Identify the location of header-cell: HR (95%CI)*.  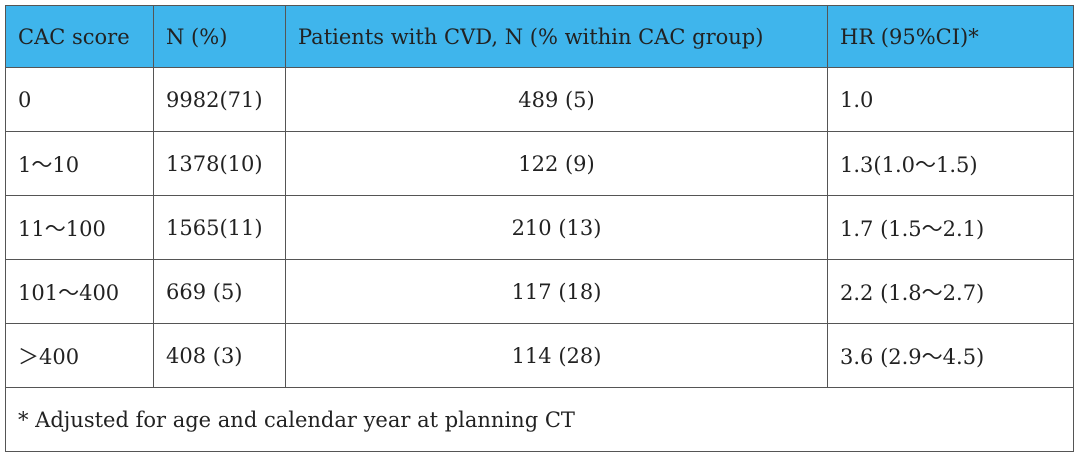
(950, 36).